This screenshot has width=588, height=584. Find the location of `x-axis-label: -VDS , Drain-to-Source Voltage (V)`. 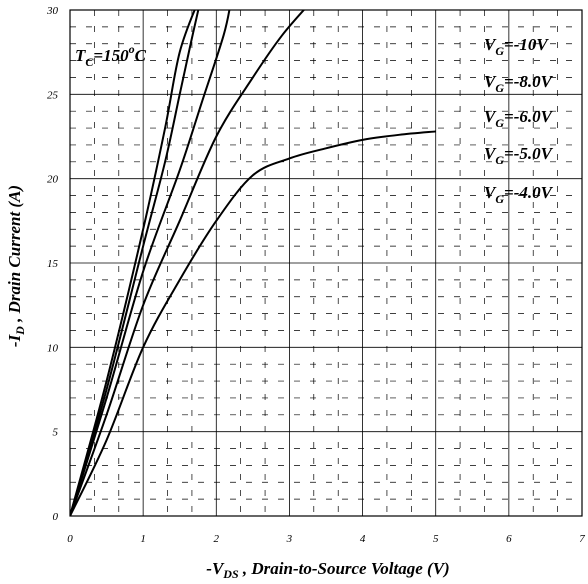

x-axis-label: -VDS , Drain-to-Source Voltage (V) is located at coordinates (327, 570).